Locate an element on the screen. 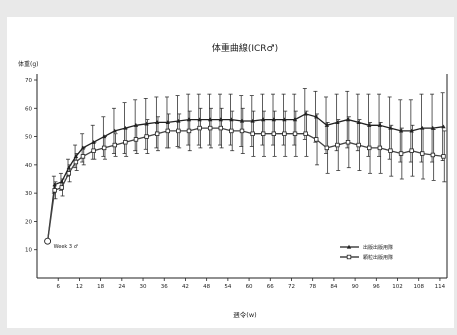 This screenshot has width=457, height=335. x-tick-label: 48 is located at coordinates (206, 287).